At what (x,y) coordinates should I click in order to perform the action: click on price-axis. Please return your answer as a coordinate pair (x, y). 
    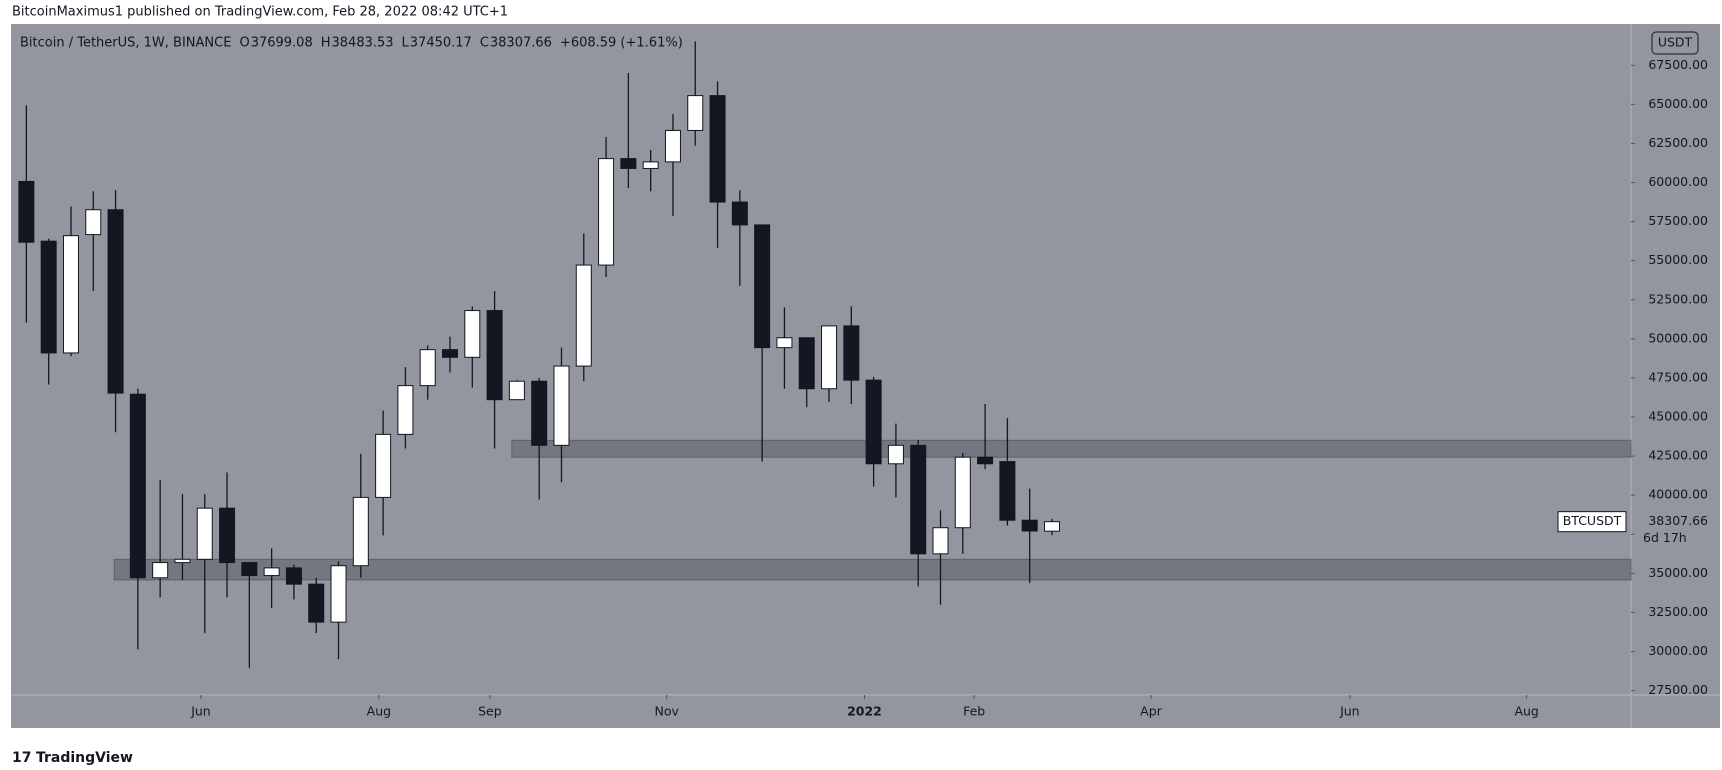
    Looking at the image, I should click on (1675, 376).